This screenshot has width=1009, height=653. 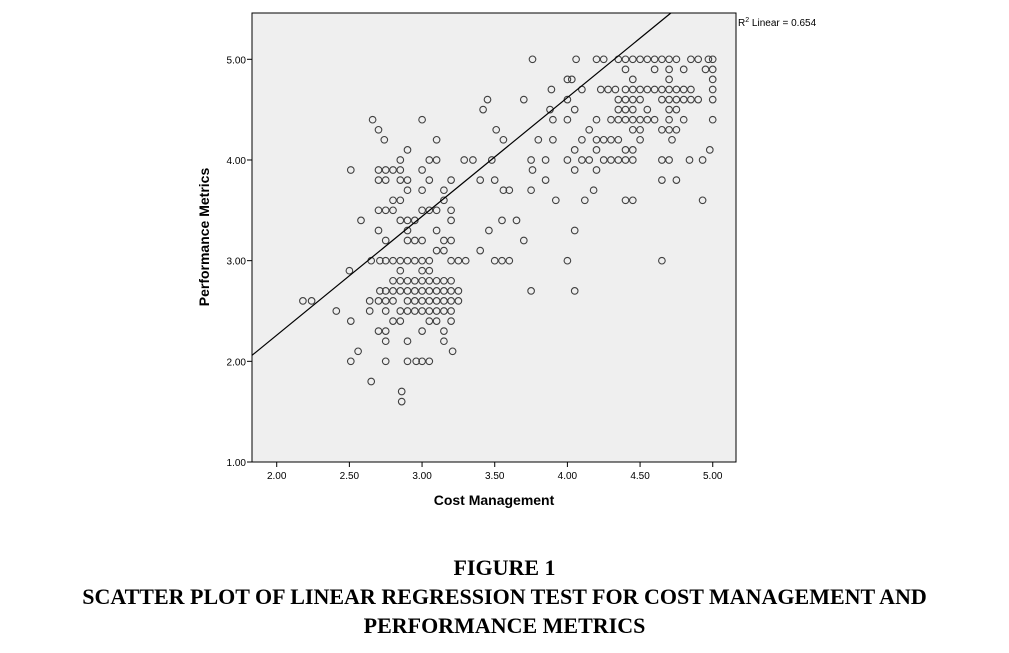 I want to click on x-tick-label: 5.00, so click(x=713, y=476).